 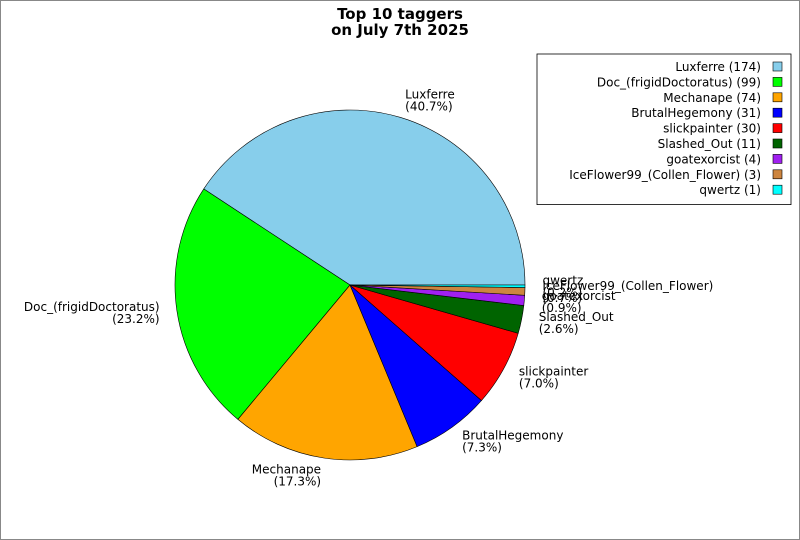 What do you see at coordinates (730, 190) in the screenshot?
I see `legend-label: qwertz (1)` at bounding box center [730, 190].